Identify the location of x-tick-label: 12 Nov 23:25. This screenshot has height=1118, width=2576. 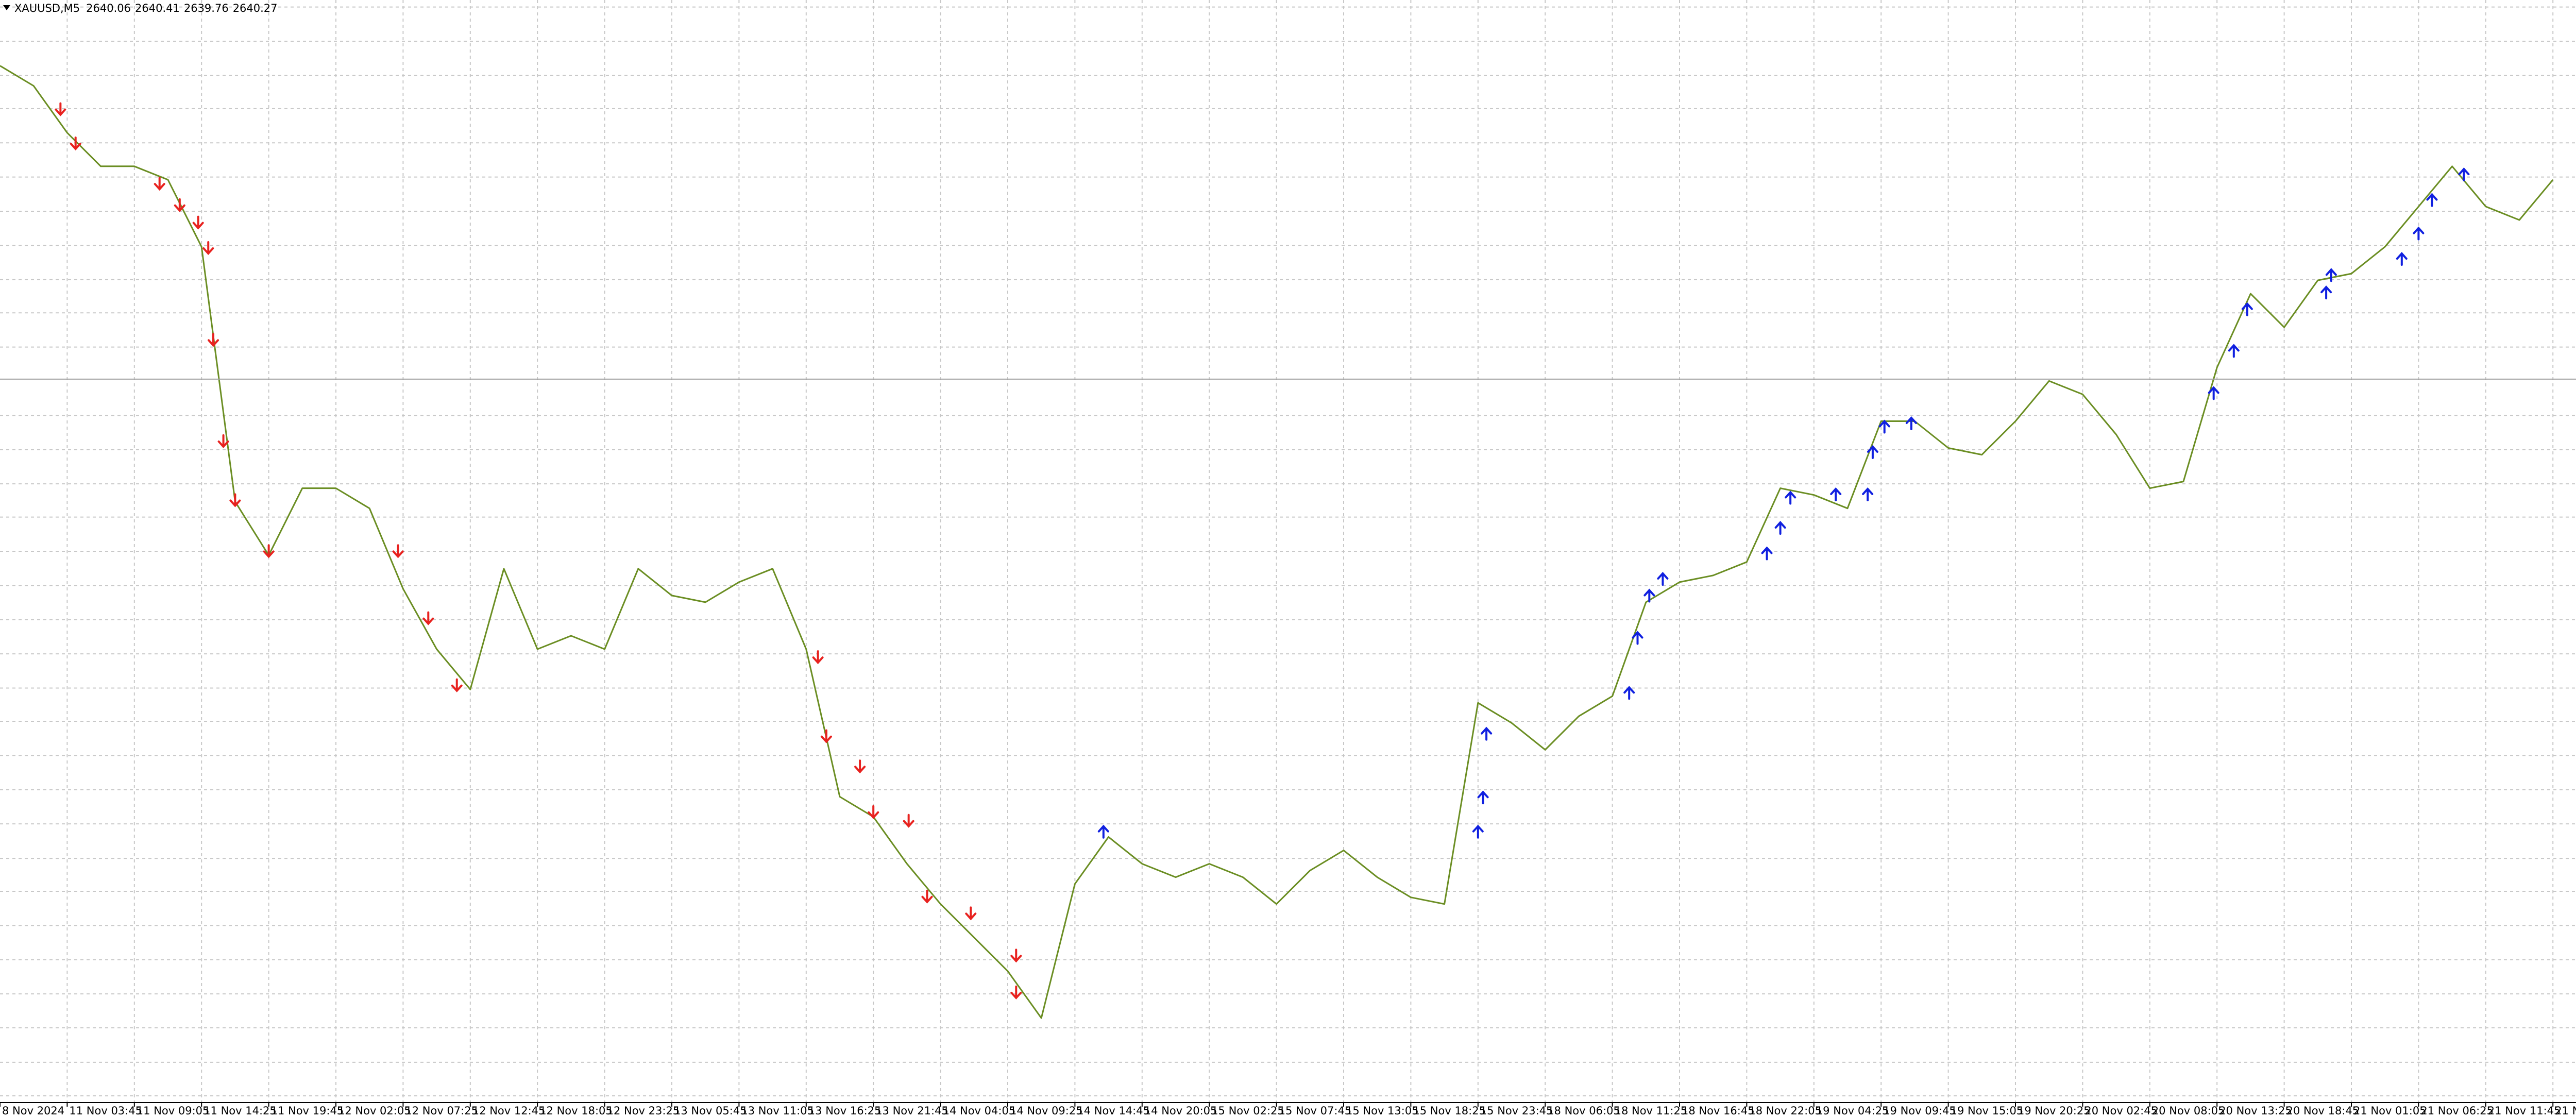
(643, 1111).